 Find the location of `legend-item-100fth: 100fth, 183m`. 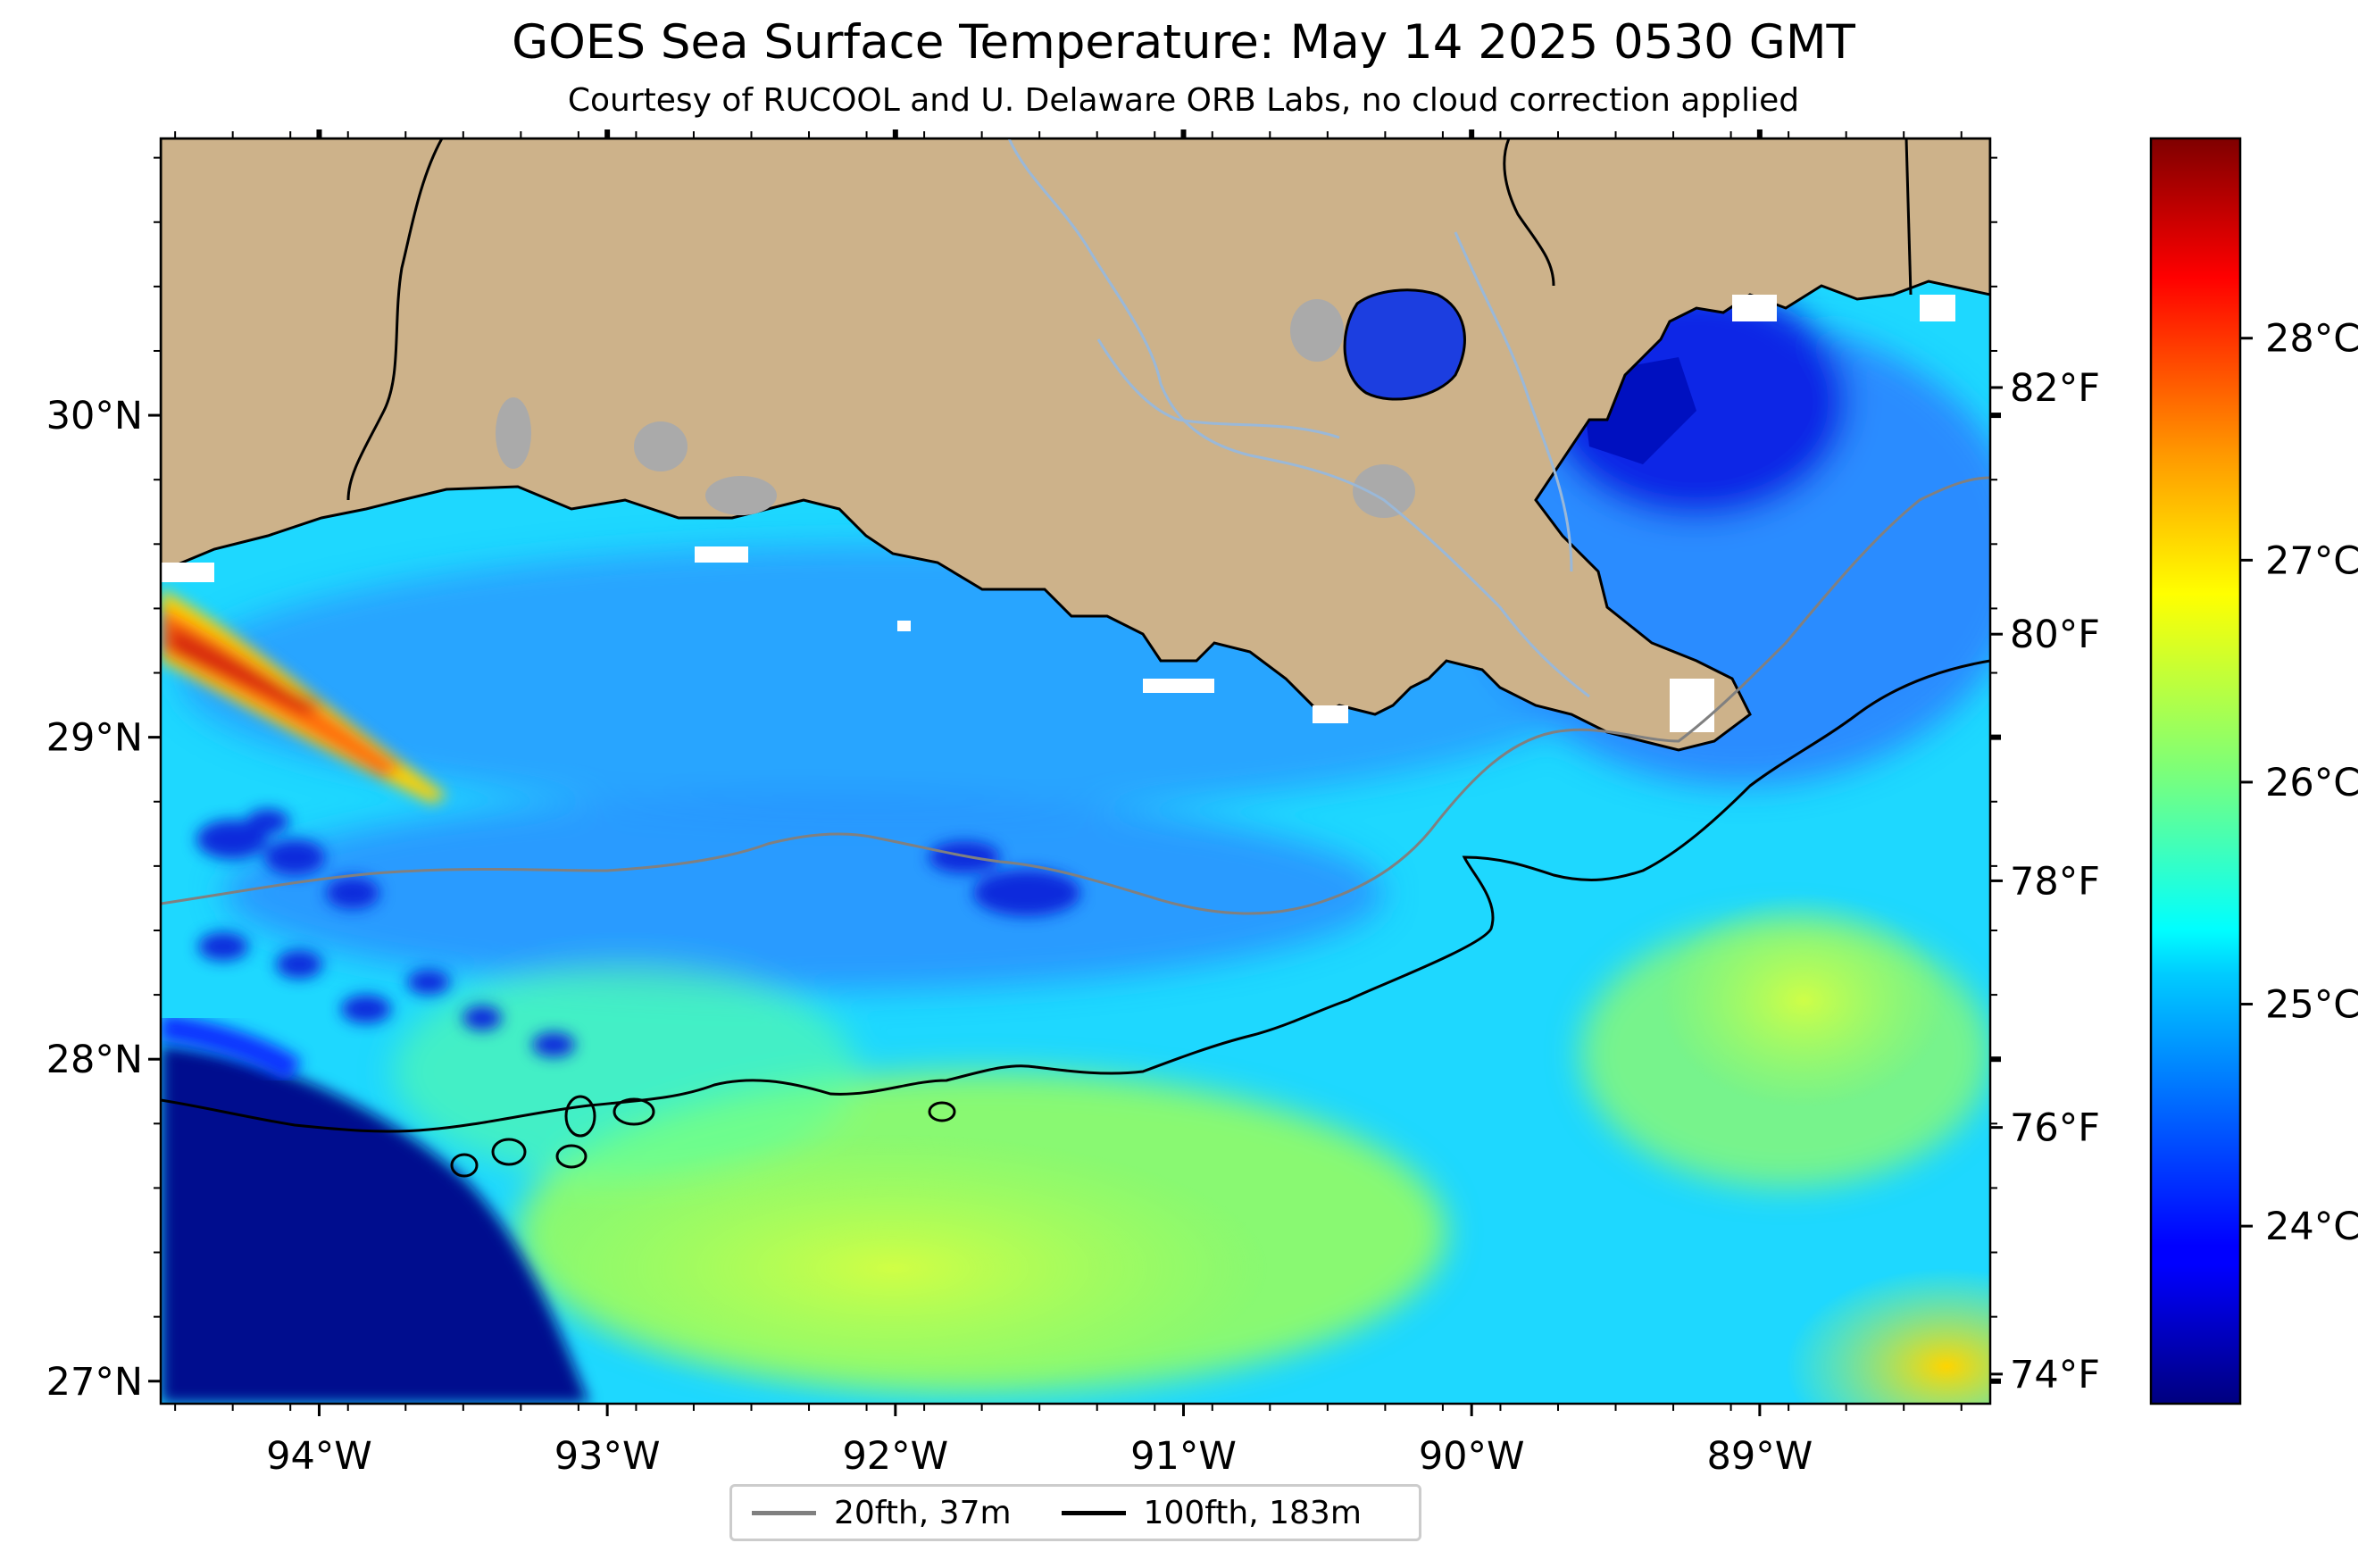

legend-item-100fth: 100fth, 183m is located at coordinates (1211, 1512).